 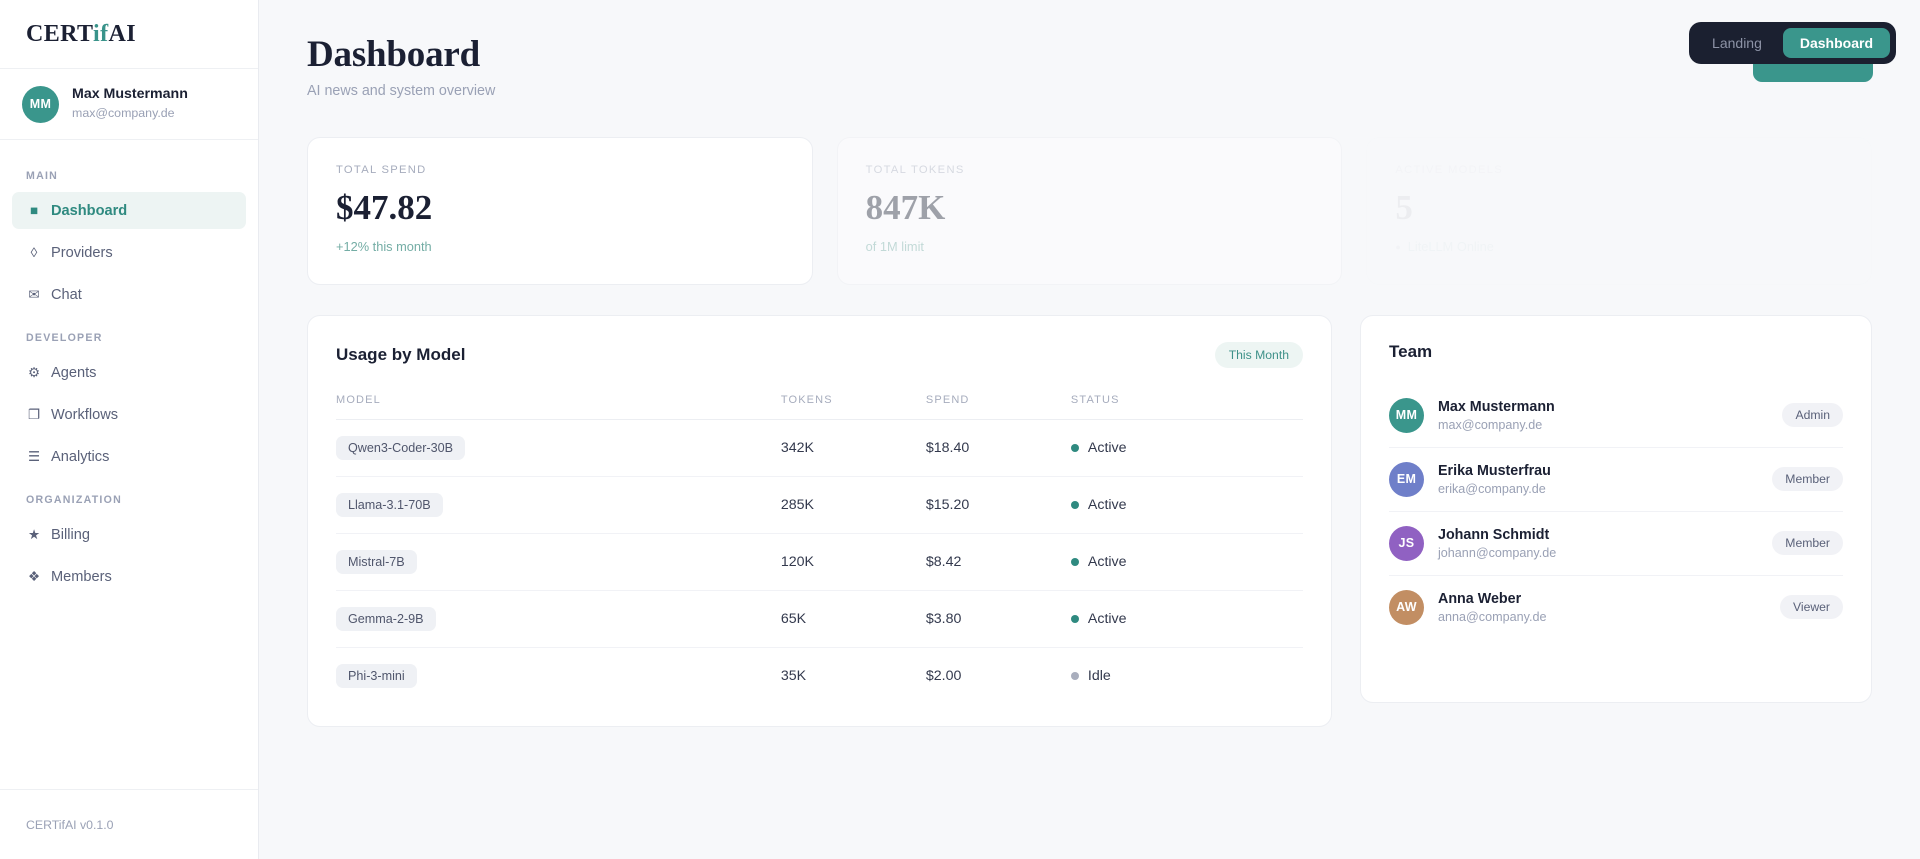 I want to click on list-item: EM Erika Musterfrau erika@company.de Member, so click(x=1616, y=480).